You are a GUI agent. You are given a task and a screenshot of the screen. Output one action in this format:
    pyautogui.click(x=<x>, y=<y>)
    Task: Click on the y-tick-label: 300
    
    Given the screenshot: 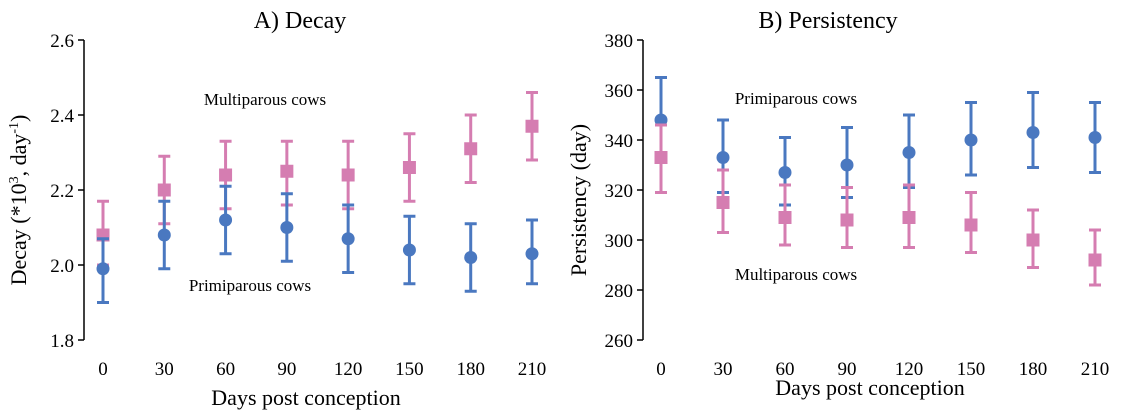 What is the action you would take?
    pyautogui.click(x=619, y=241)
    